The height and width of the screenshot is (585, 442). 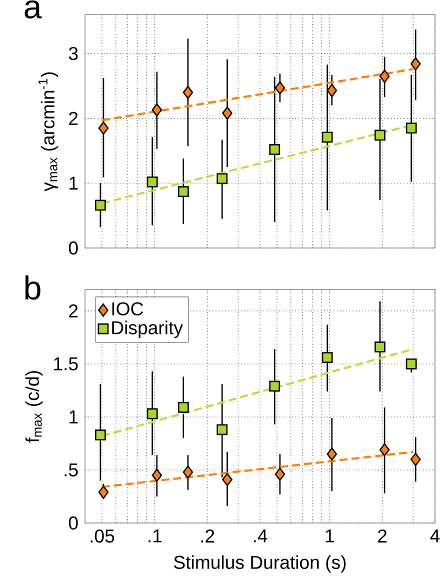 I want to click on y-tick-label: 1.5, so click(x=66, y=363).